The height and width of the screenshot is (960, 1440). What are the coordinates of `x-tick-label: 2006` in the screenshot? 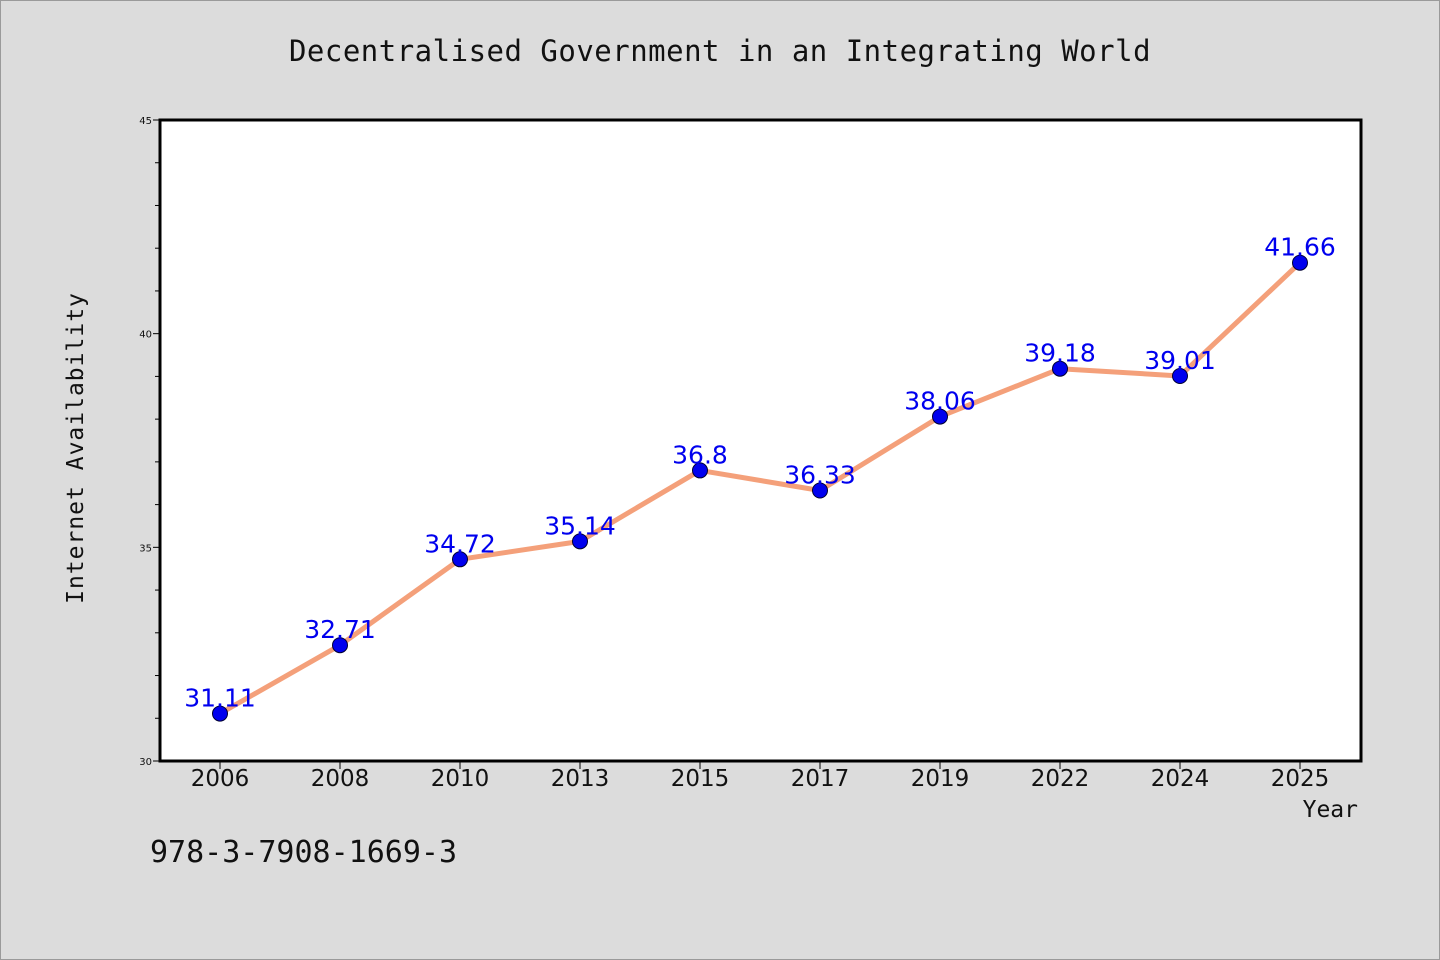 It's located at (220, 779).